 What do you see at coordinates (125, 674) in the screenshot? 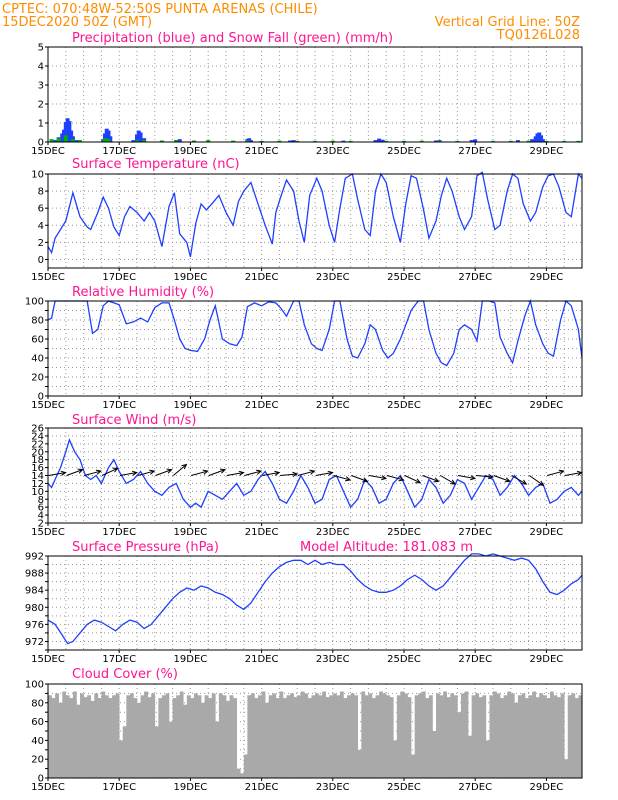
I see `cloud-cover-title: Cloud Cover (%)` at bounding box center [125, 674].